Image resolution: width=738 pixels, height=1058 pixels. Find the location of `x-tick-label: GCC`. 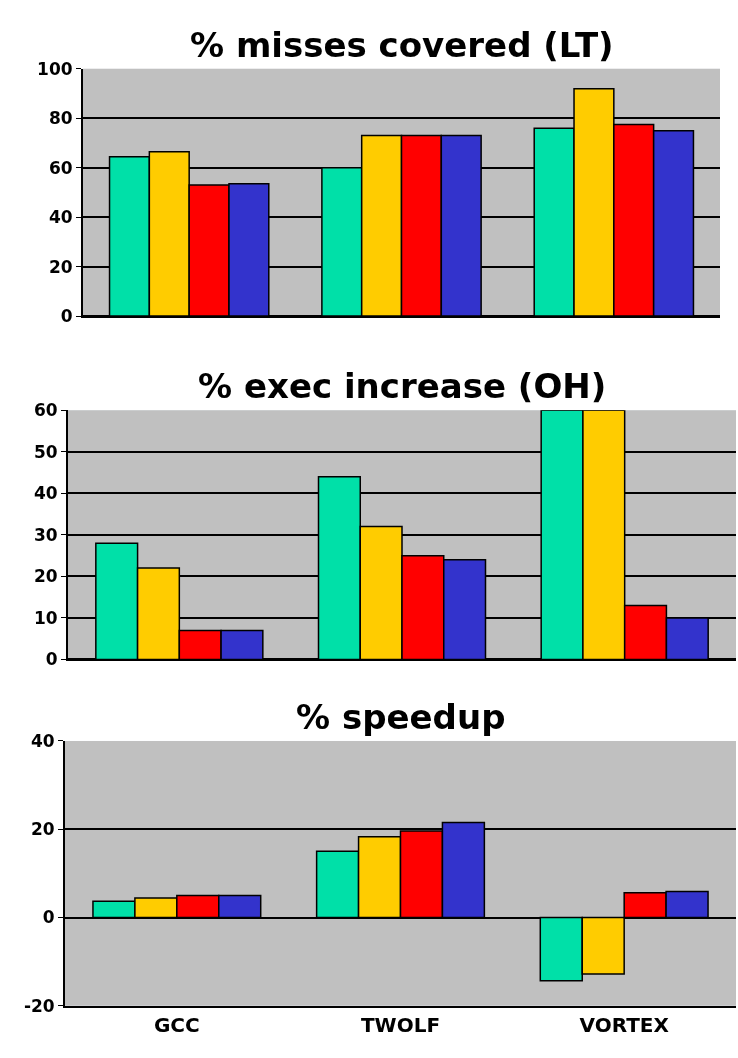

x-tick-label: GCC is located at coordinates (176, 1024).